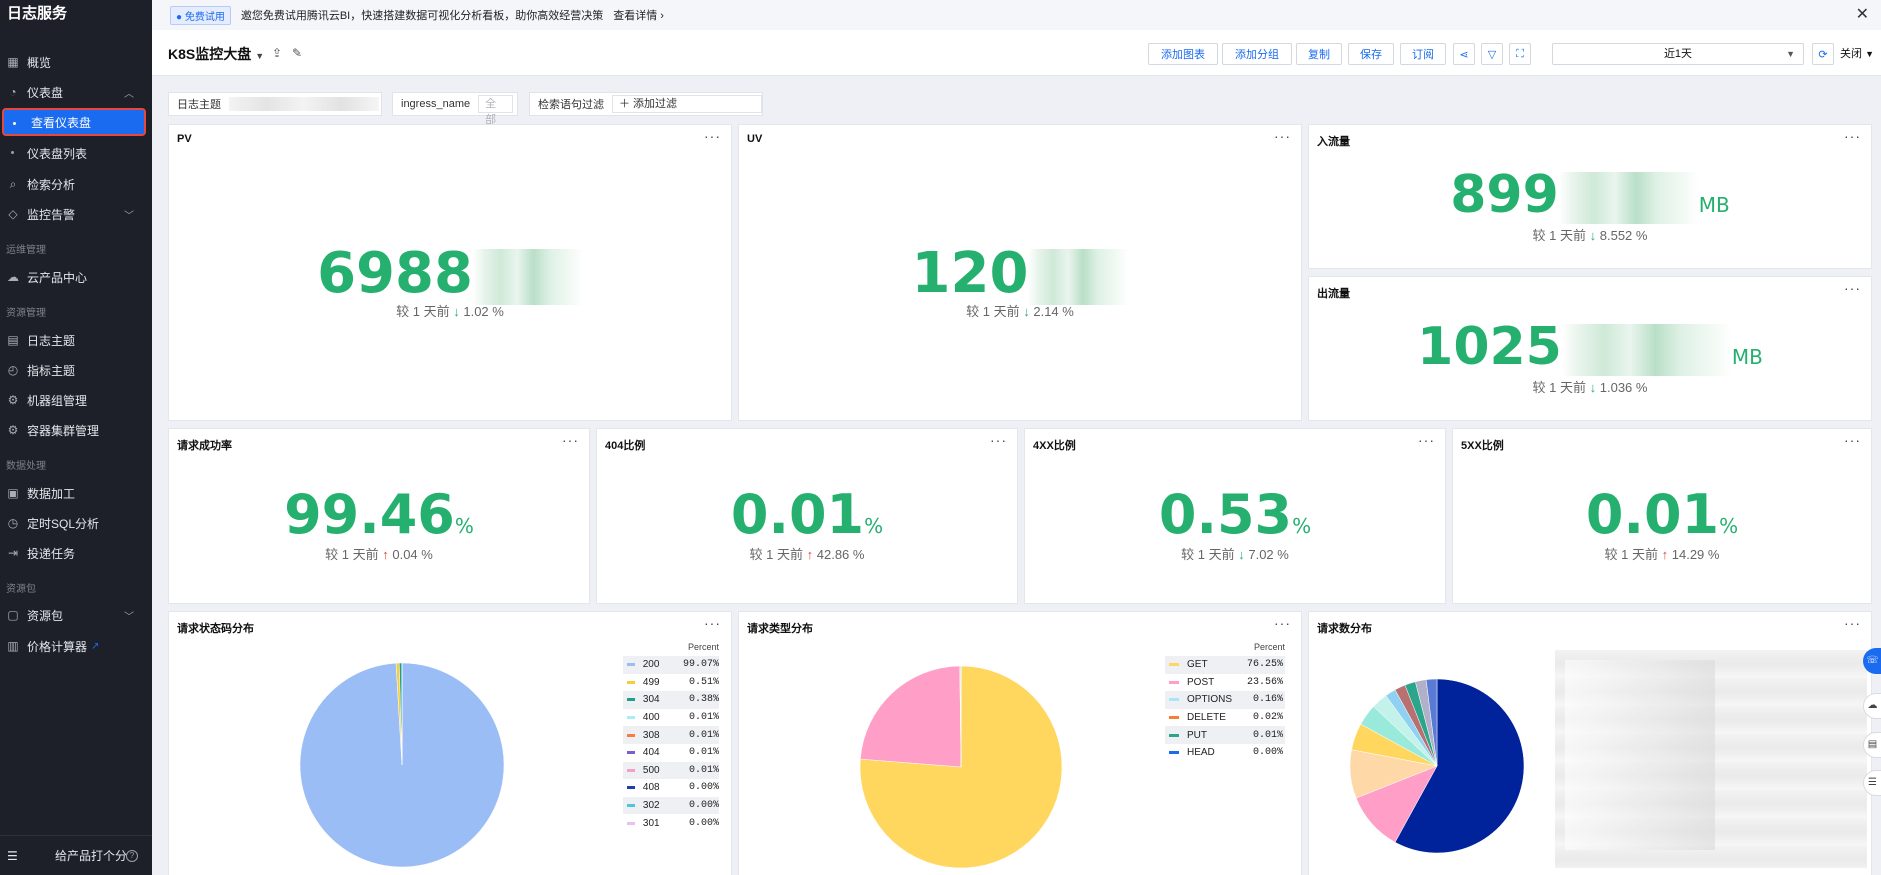 The height and width of the screenshot is (875, 1881). I want to click on inflow-panel: 入流量 ··· 899 MB 较 1 天前 ↓ 8.552 %, so click(1590, 196).